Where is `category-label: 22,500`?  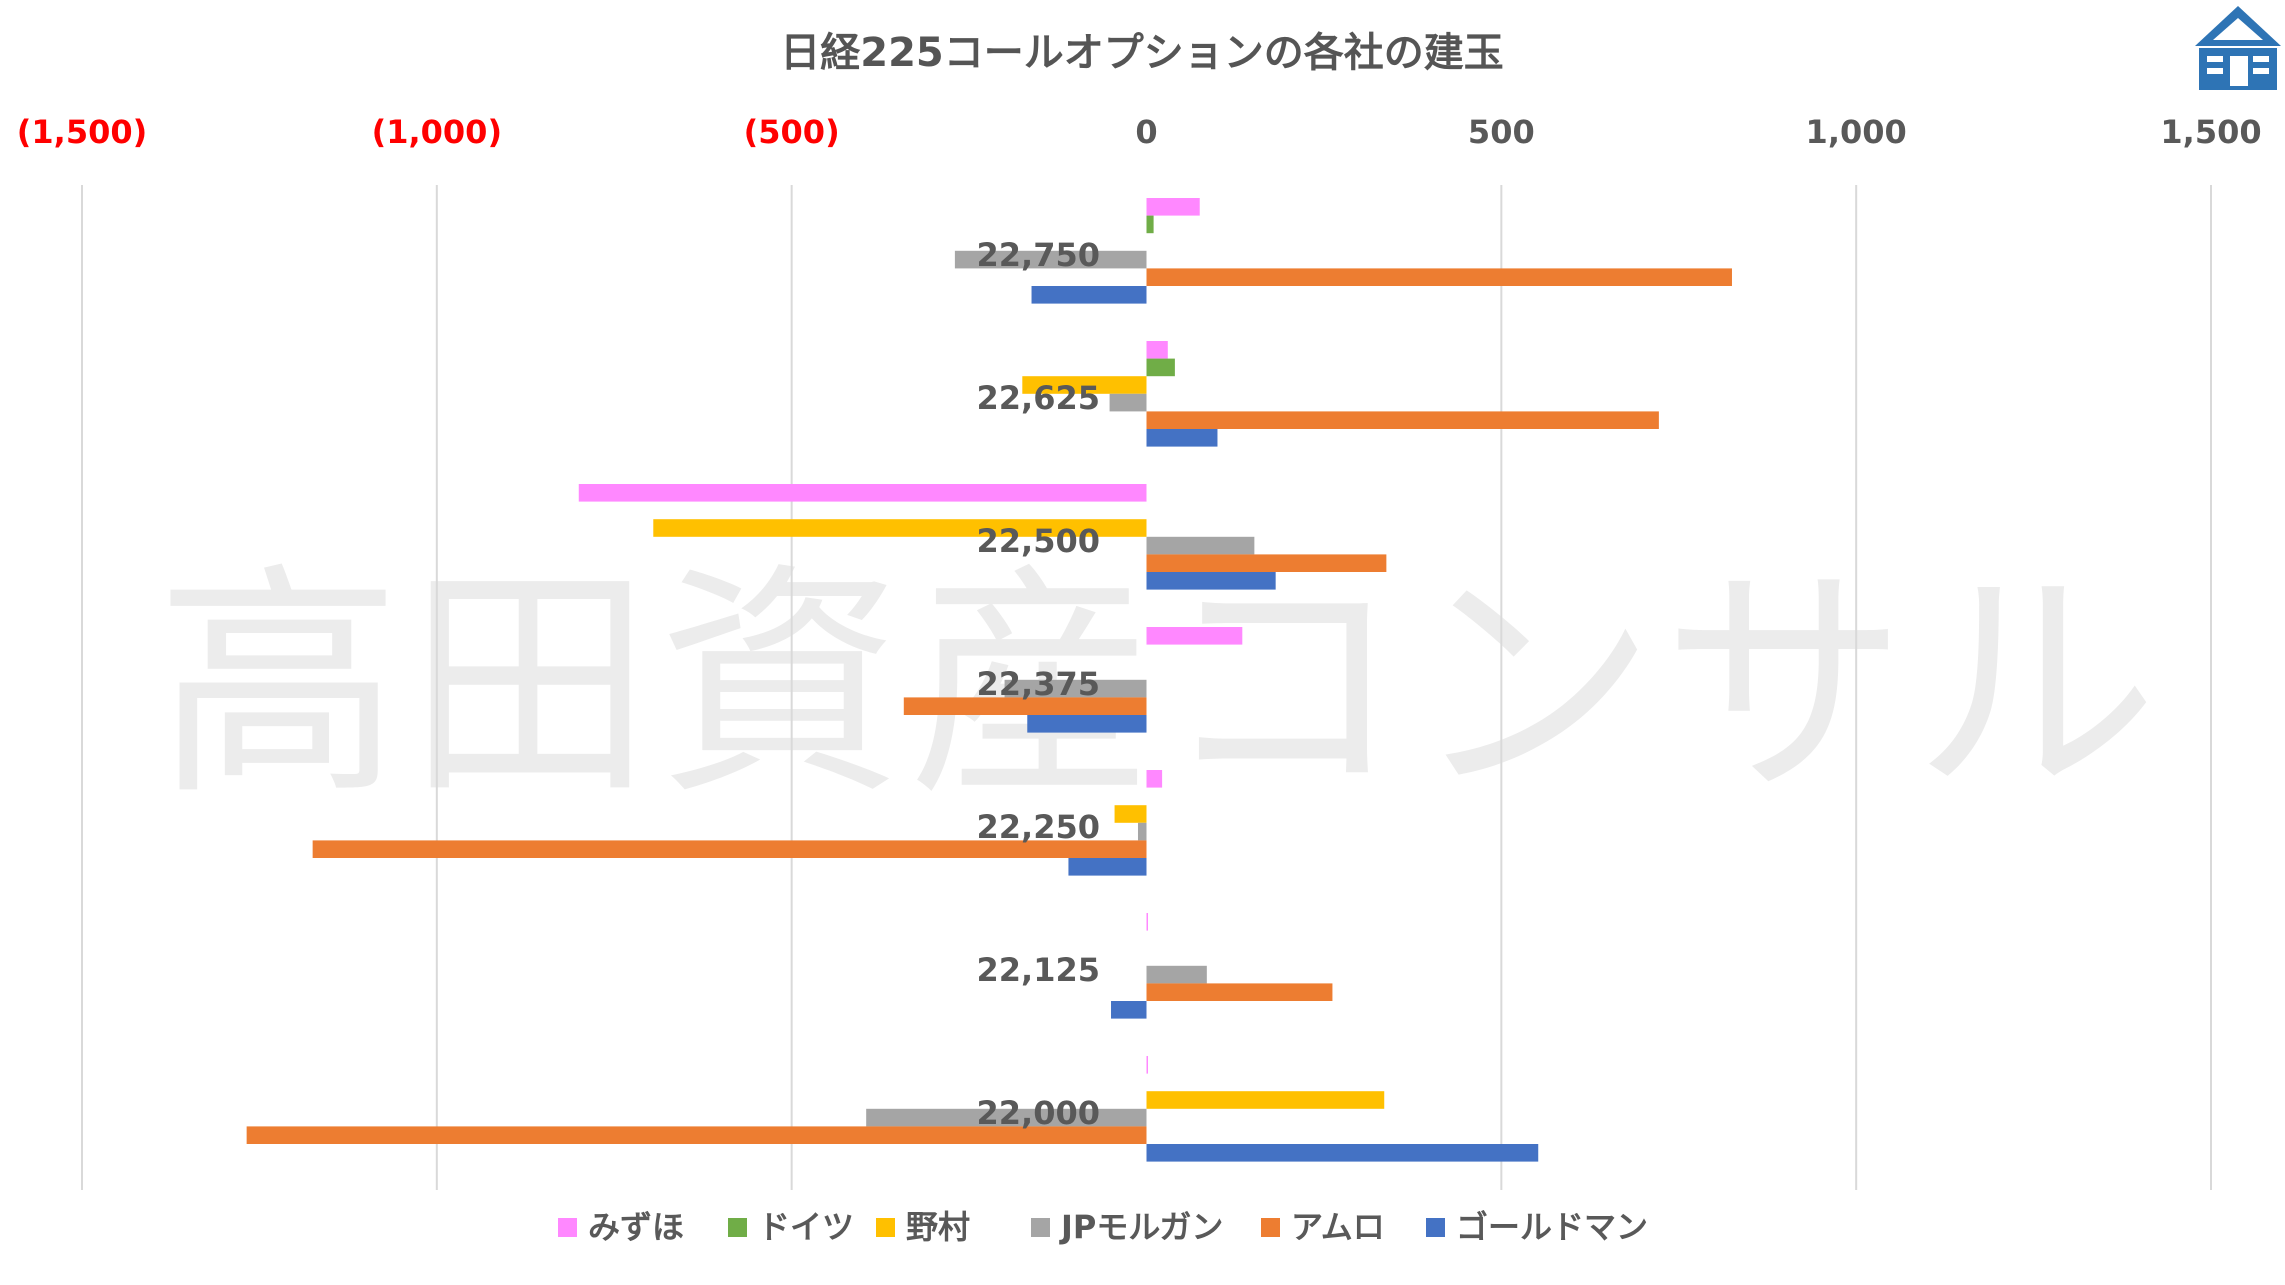
category-label: 22,500 is located at coordinates (1038, 541).